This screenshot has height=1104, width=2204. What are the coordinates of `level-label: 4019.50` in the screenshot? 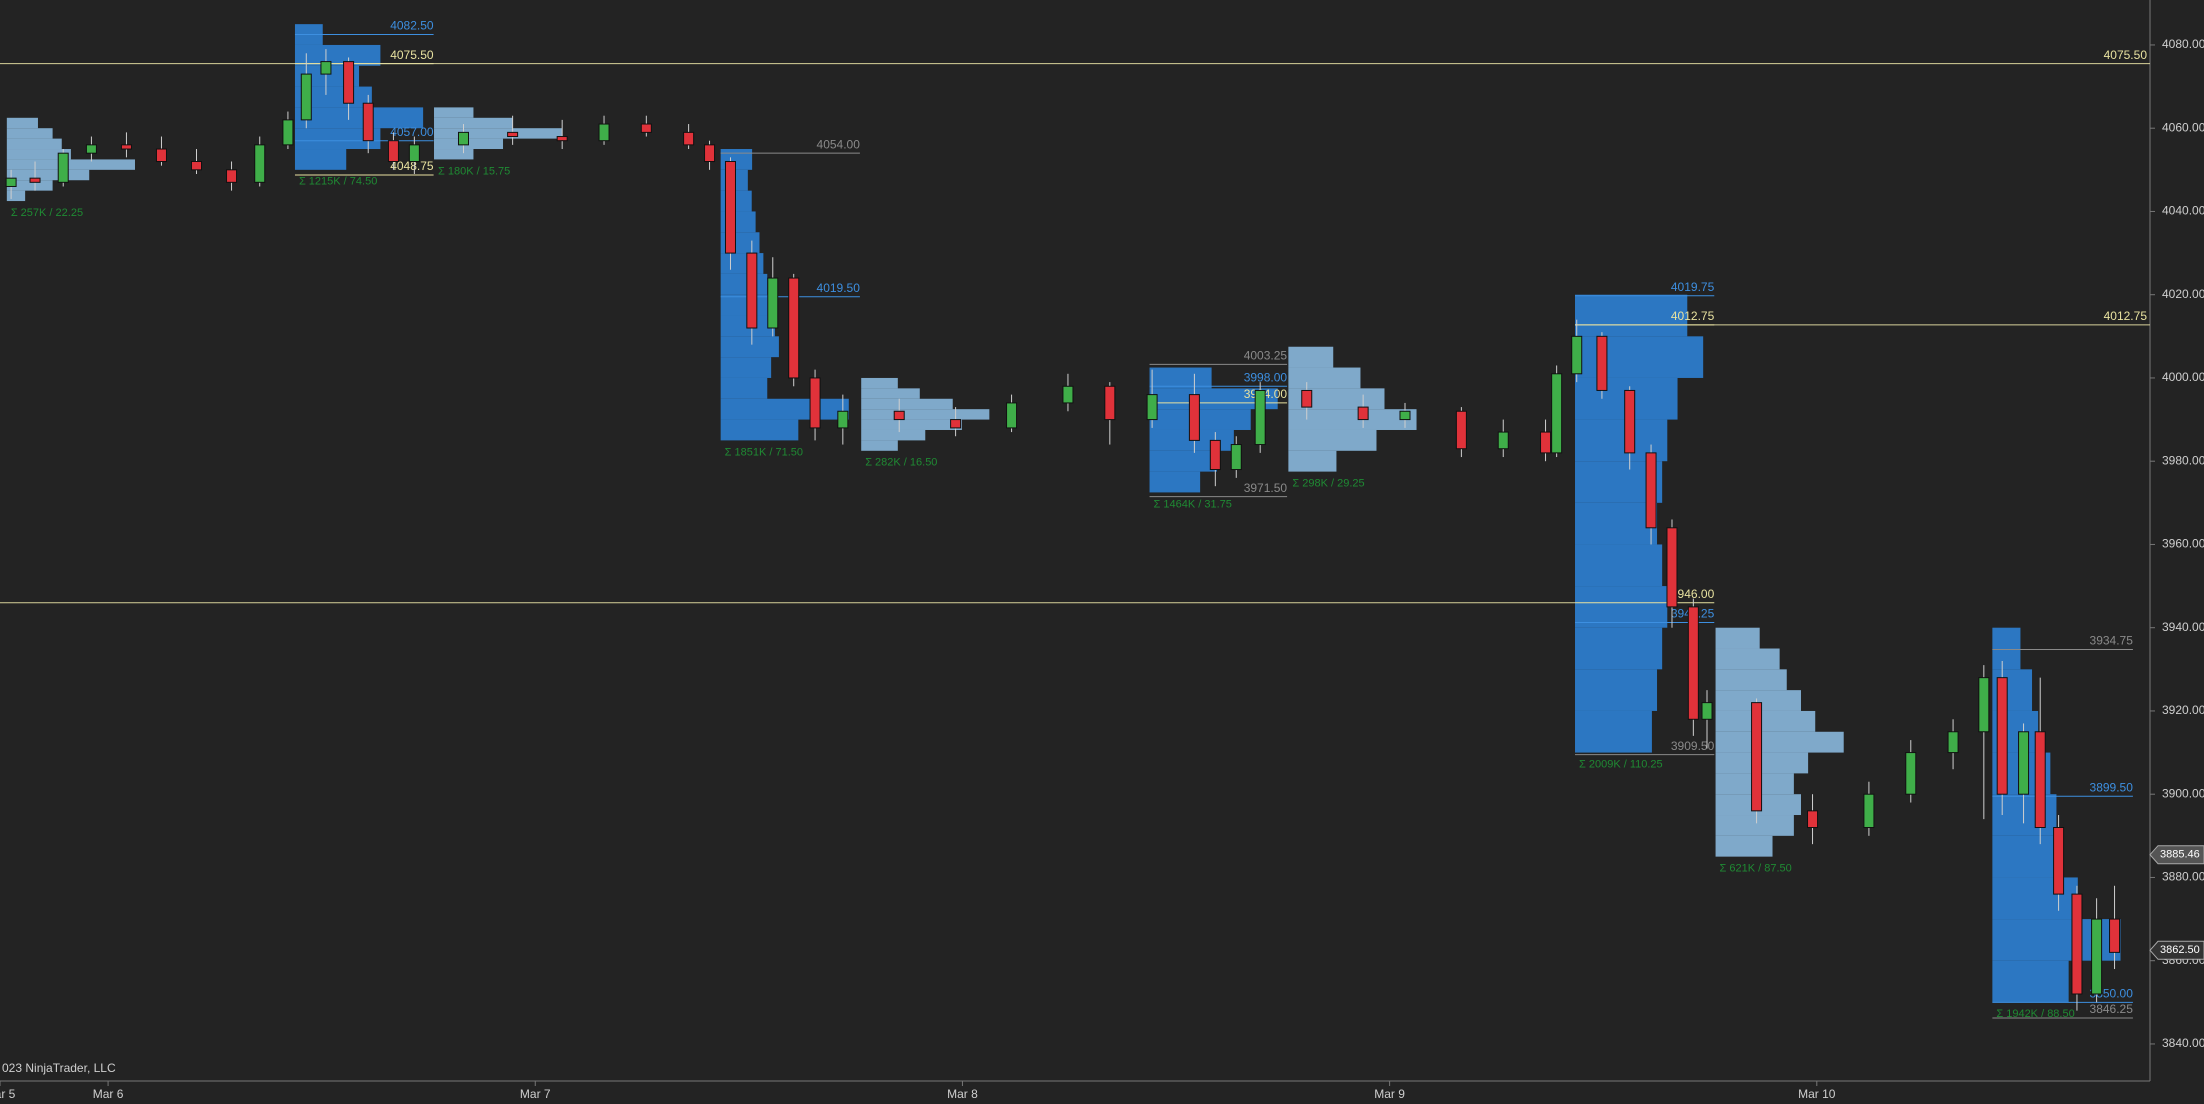 It's located at (839, 288).